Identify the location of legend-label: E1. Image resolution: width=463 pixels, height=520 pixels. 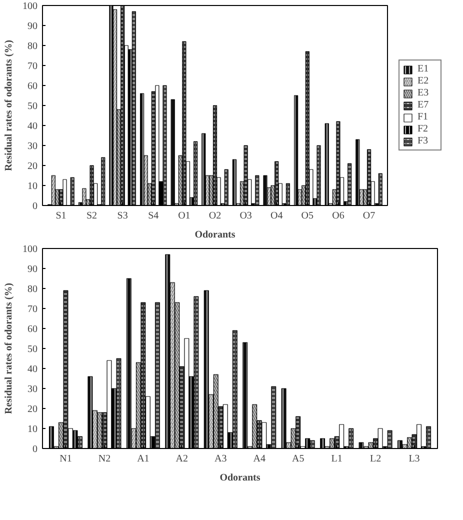
(424, 69).